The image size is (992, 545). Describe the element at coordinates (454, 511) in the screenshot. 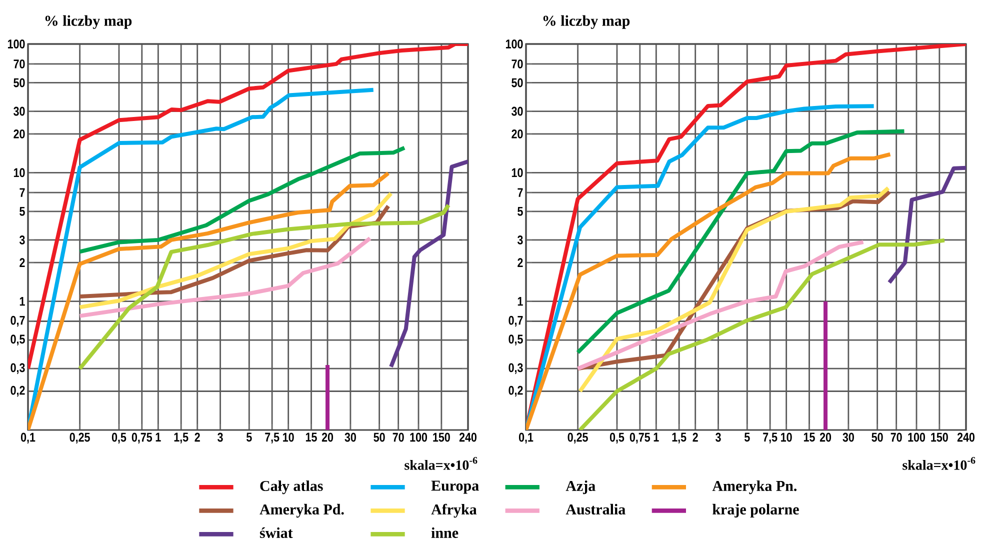

I see `legend-label: Afryka` at that location.